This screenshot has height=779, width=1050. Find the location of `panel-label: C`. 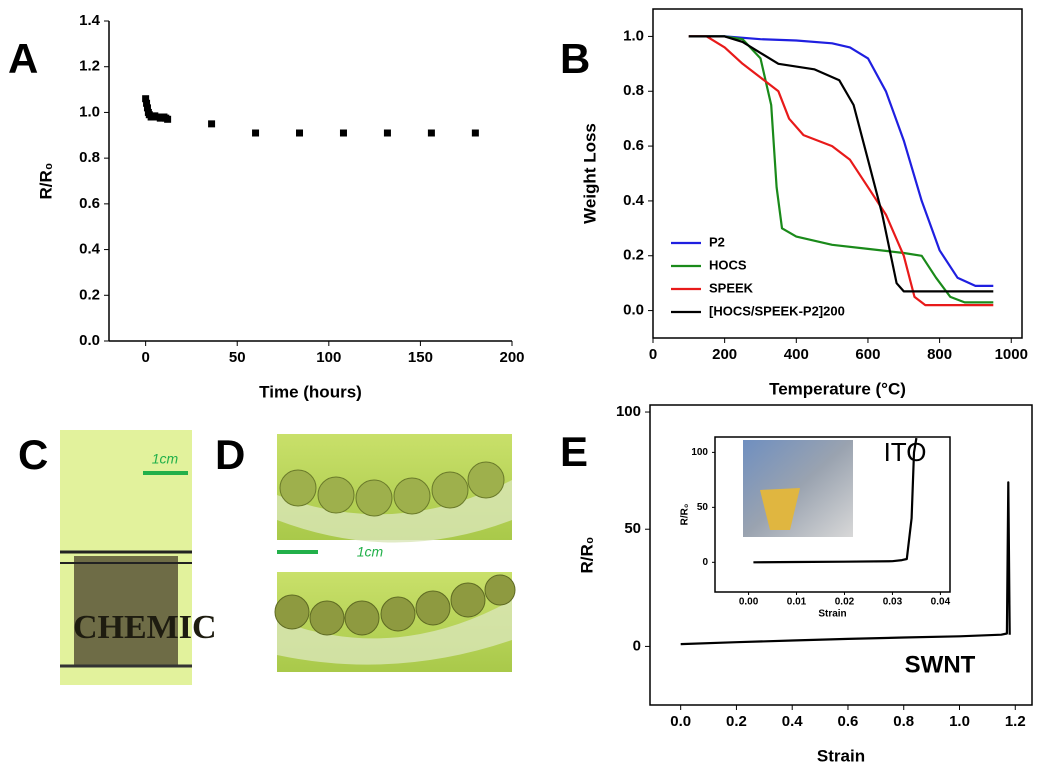

panel-label: C is located at coordinates (33, 454).